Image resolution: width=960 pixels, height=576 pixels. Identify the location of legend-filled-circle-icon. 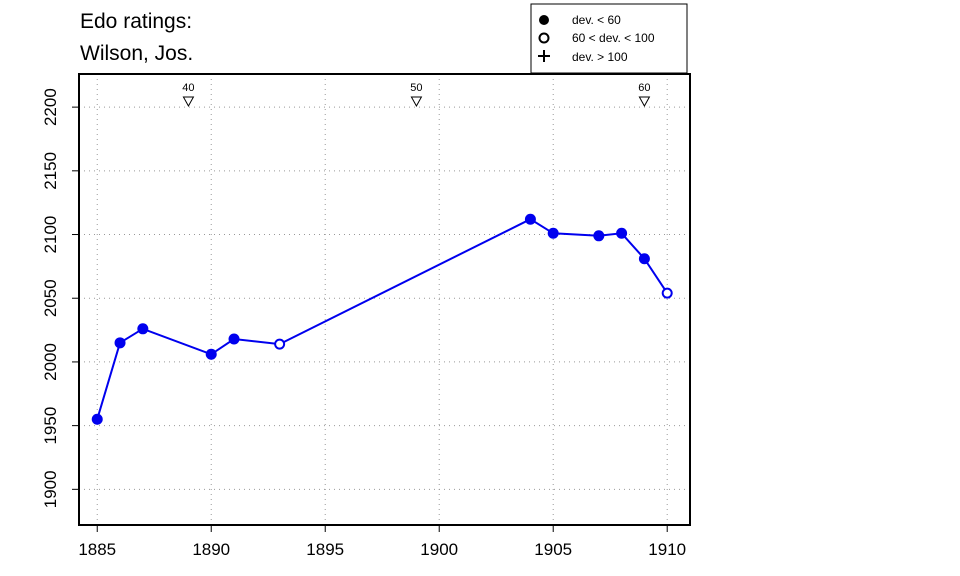
(544, 20).